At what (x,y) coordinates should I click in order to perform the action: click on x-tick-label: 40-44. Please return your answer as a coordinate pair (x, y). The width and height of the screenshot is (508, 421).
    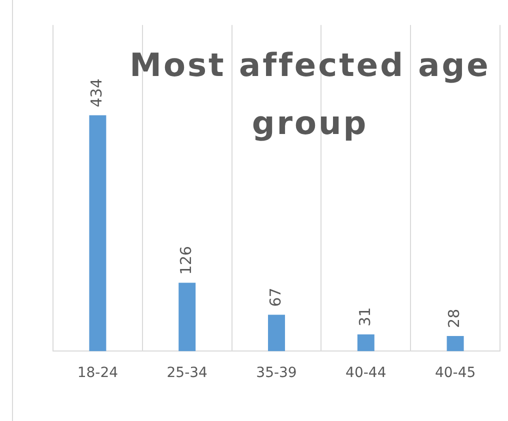
    Looking at the image, I should click on (366, 373).